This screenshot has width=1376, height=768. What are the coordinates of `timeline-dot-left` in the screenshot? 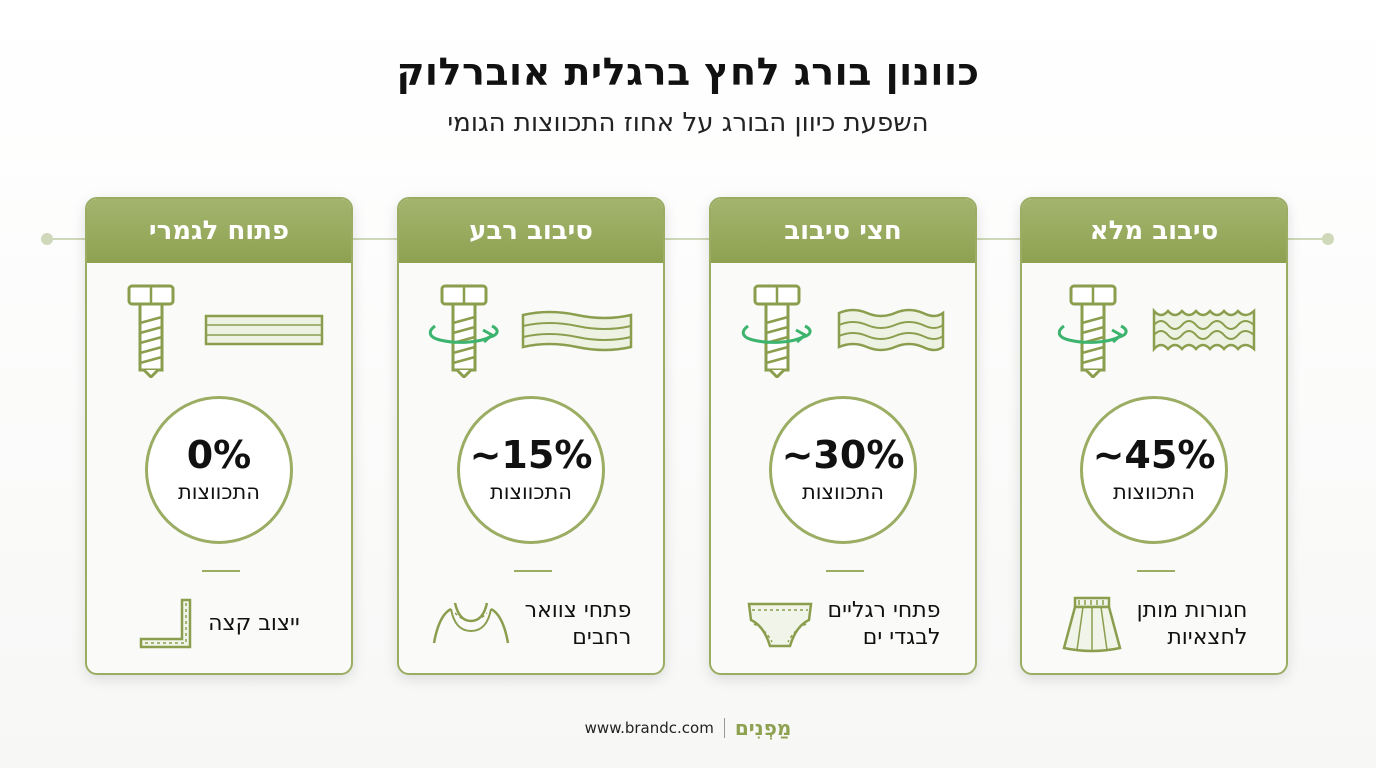 It's located at (47, 239).